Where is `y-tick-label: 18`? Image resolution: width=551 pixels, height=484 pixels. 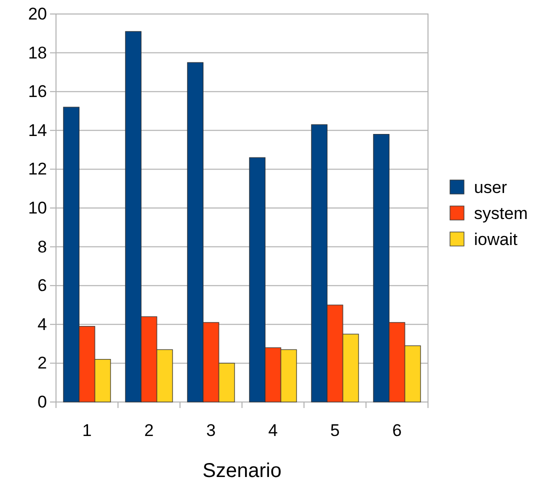 y-tick-label: 18 is located at coordinates (37, 52).